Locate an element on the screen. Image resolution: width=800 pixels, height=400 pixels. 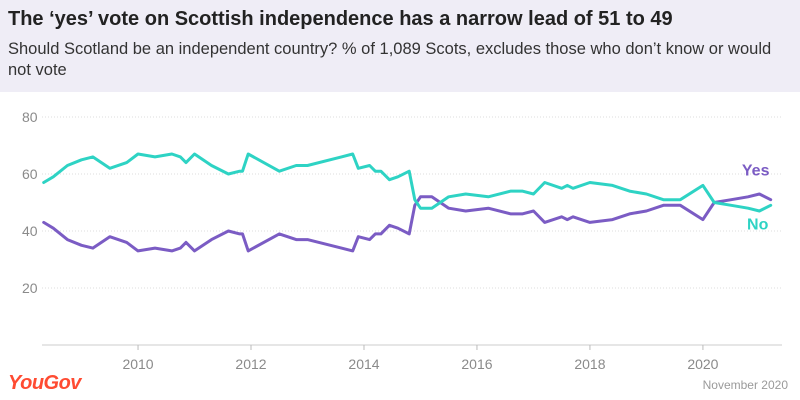
series-line-no is located at coordinates (407, 182).